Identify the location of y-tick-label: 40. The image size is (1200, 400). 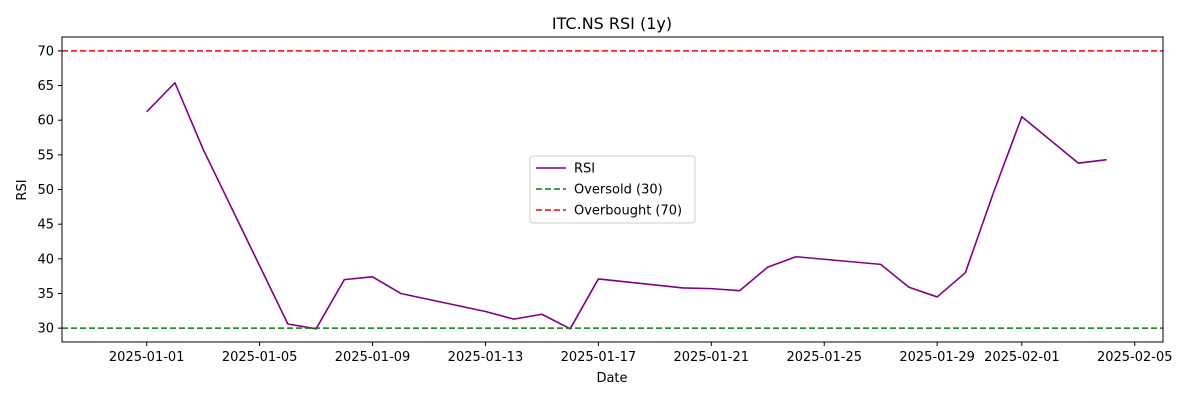
(45, 259).